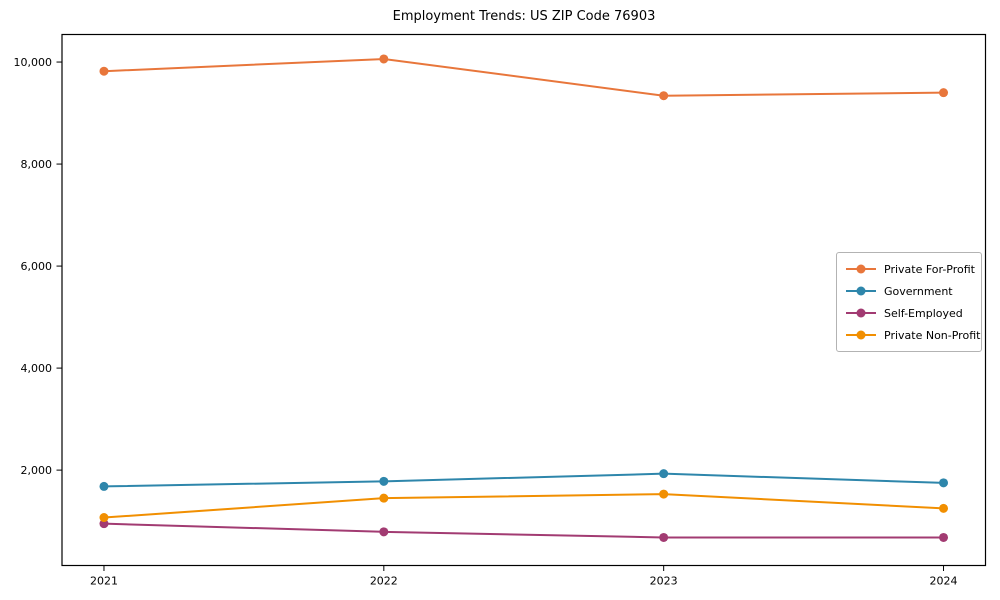 This screenshot has width=1000, height=600. What do you see at coordinates (523, 77) in the screenshot?
I see `series-line-private-for-profit` at bounding box center [523, 77].